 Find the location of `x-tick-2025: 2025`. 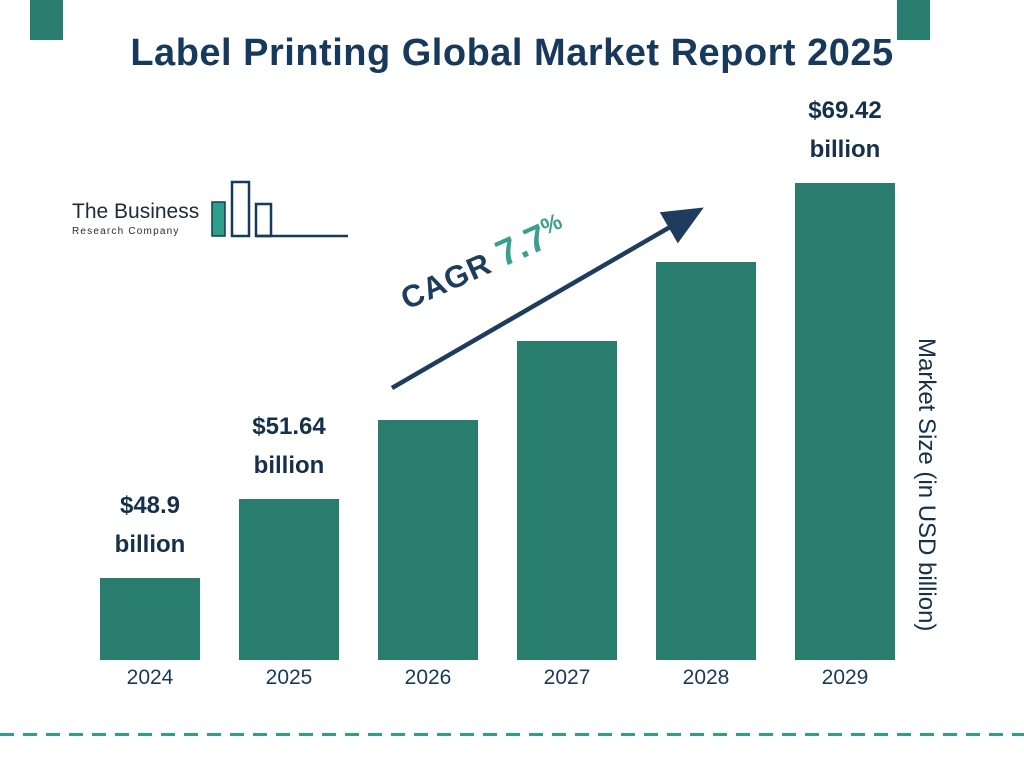

x-tick-2025: 2025 is located at coordinates (289, 677).